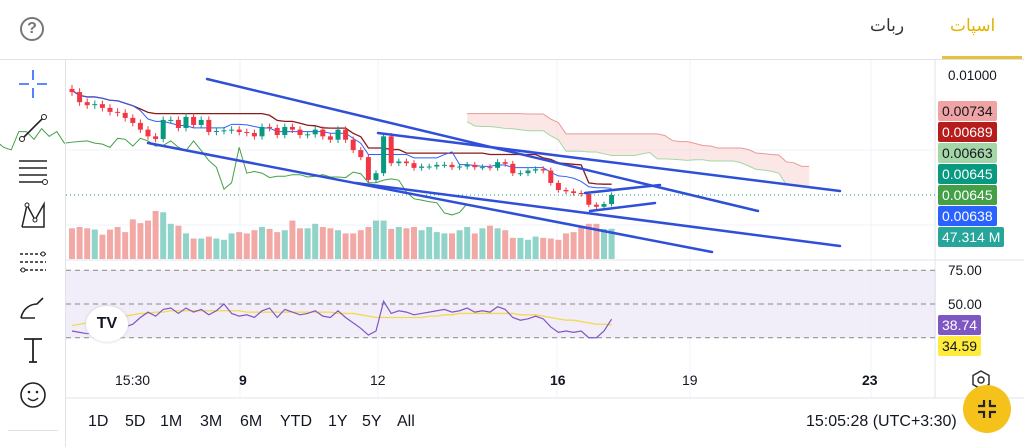 The image size is (1024, 447). What do you see at coordinates (33, 172) in the screenshot?
I see `fib-retracement-icon` at bounding box center [33, 172].